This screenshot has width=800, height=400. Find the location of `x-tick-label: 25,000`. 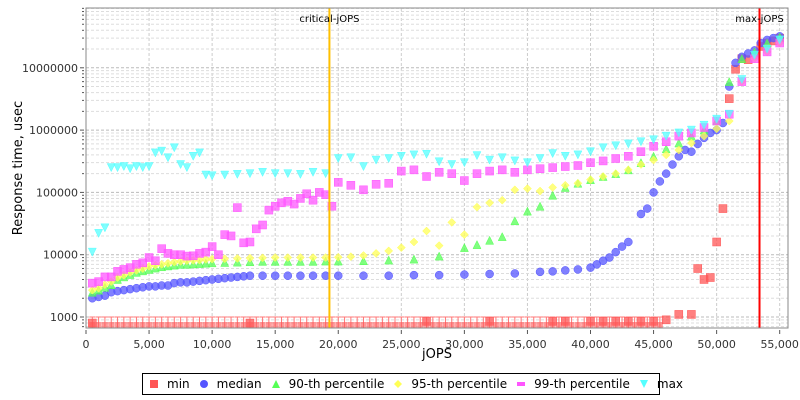

x-tick-label: 25,000 is located at coordinates (401, 344).